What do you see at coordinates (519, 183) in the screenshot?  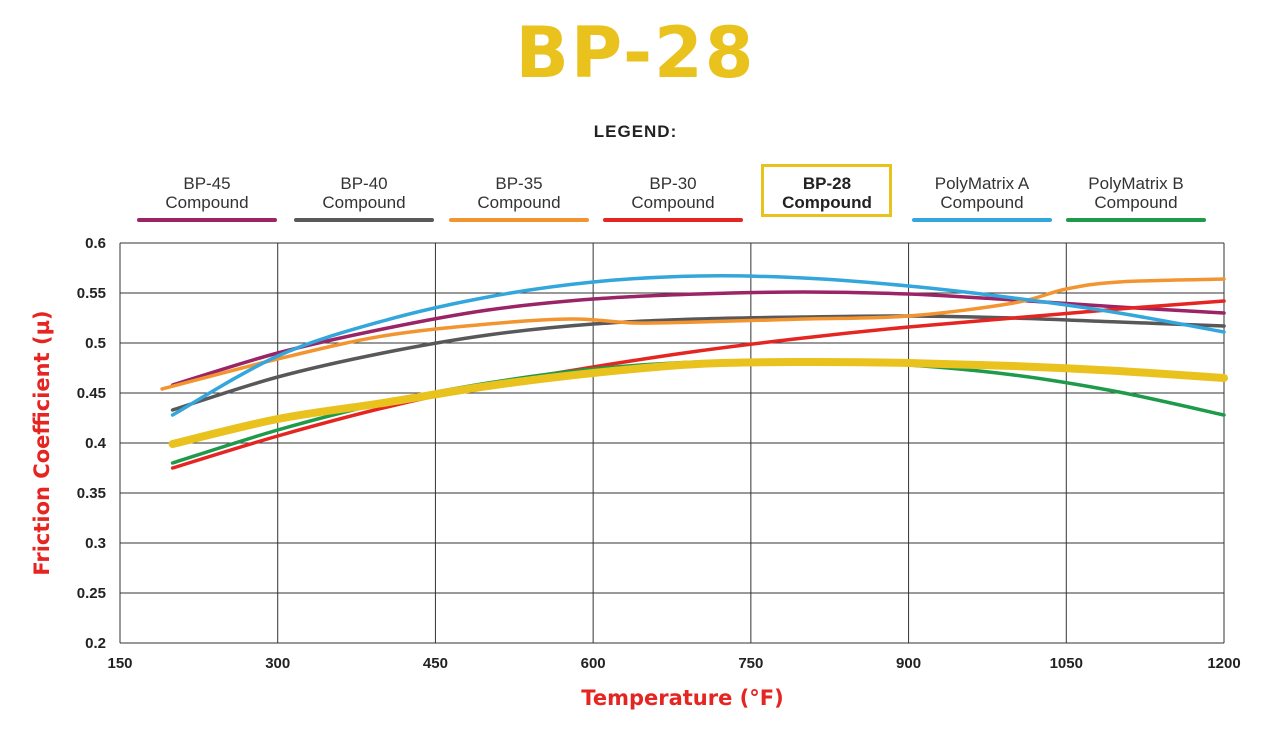 I see `legend-label-line1: BP-35` at bounding box center [519, 183].